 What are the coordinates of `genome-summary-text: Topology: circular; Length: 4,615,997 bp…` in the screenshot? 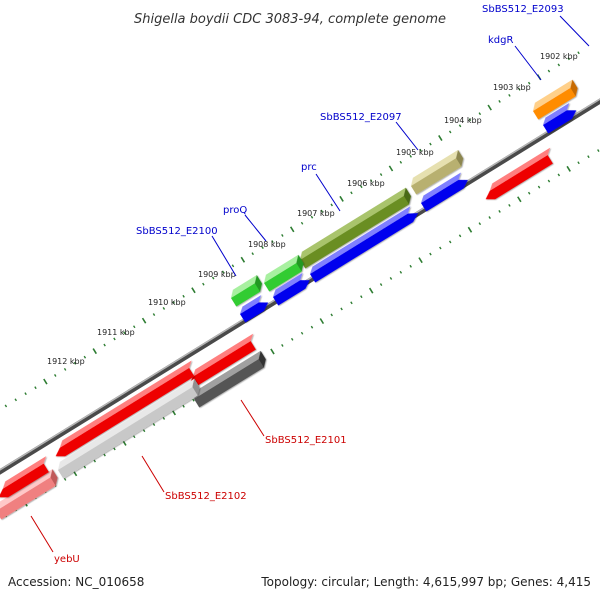 It's located at (425, 582).